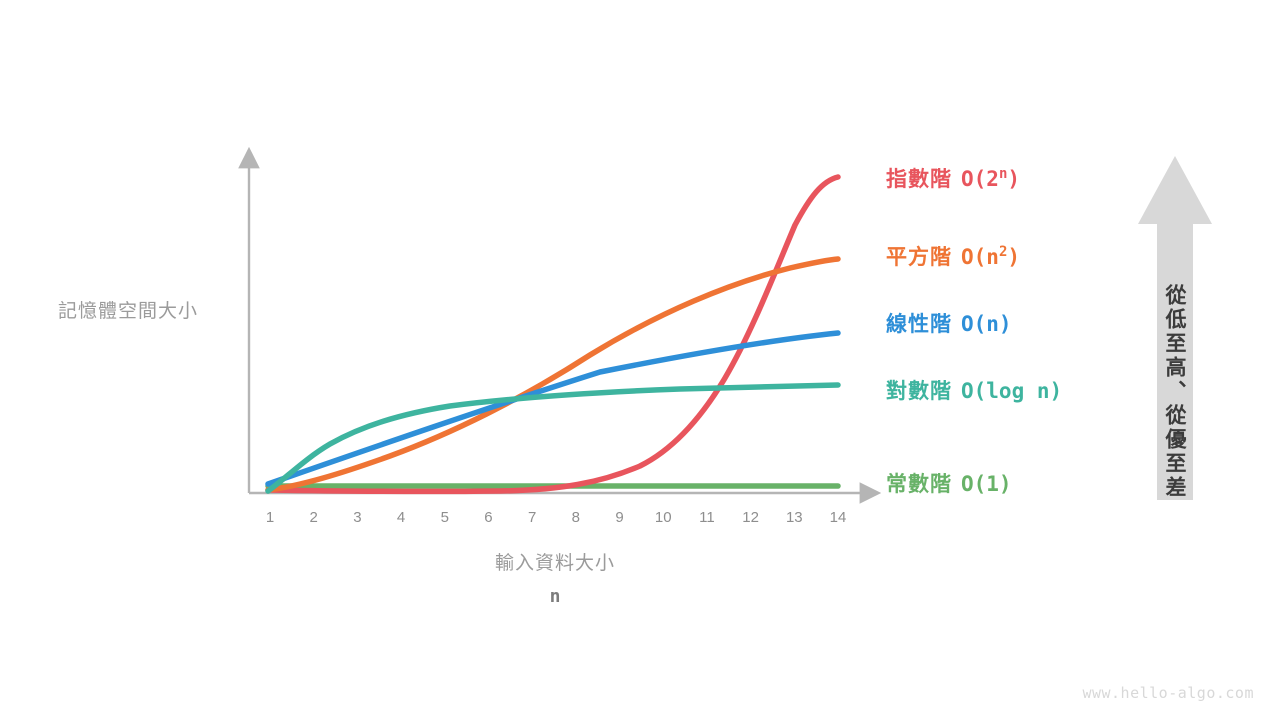  What do you see at coordinates (554, 563) in the screenshot?
I see `x-axis-label: 輸入資料大小` at bounding box center [554, 563].